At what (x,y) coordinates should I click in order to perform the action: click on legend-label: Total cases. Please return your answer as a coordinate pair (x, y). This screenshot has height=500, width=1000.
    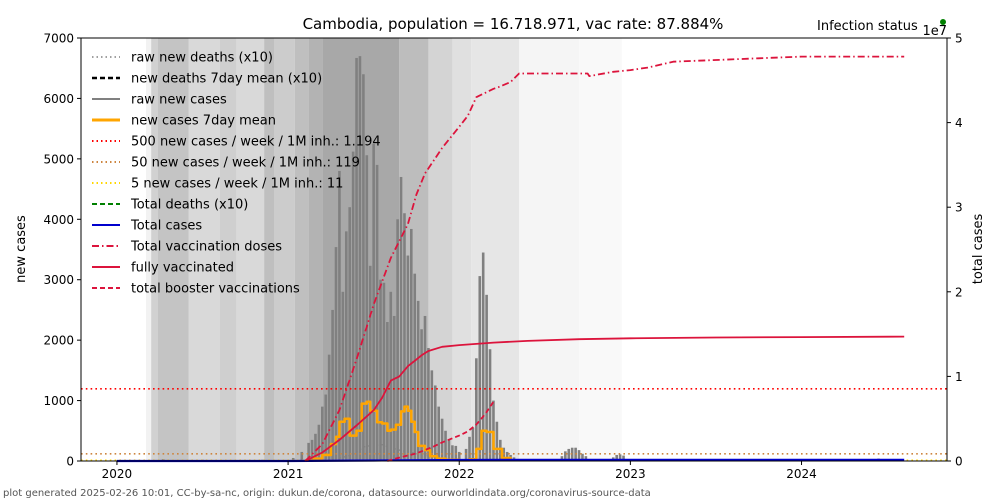
    Looking at the image, I should click on (166, 226).